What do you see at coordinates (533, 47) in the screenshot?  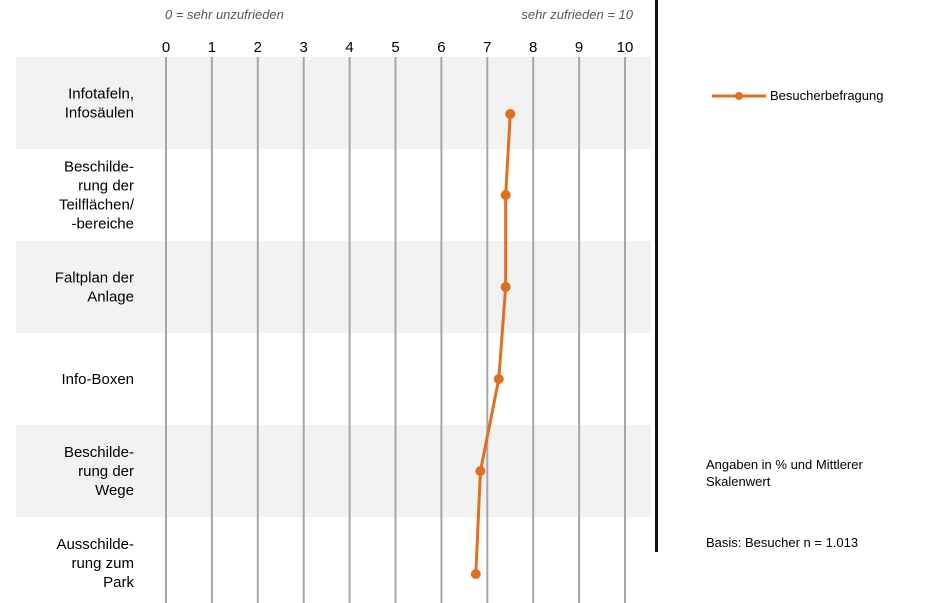 I see `x-tick-label: 8` at bounding box center [533, 47].